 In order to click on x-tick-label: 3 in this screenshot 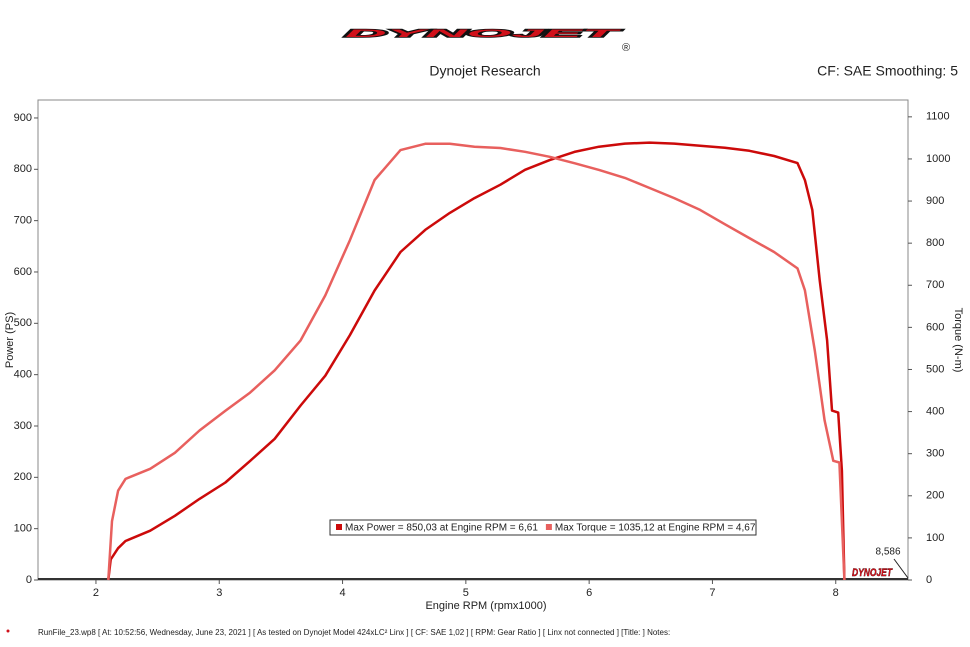, I will do `click(219, 593)`.